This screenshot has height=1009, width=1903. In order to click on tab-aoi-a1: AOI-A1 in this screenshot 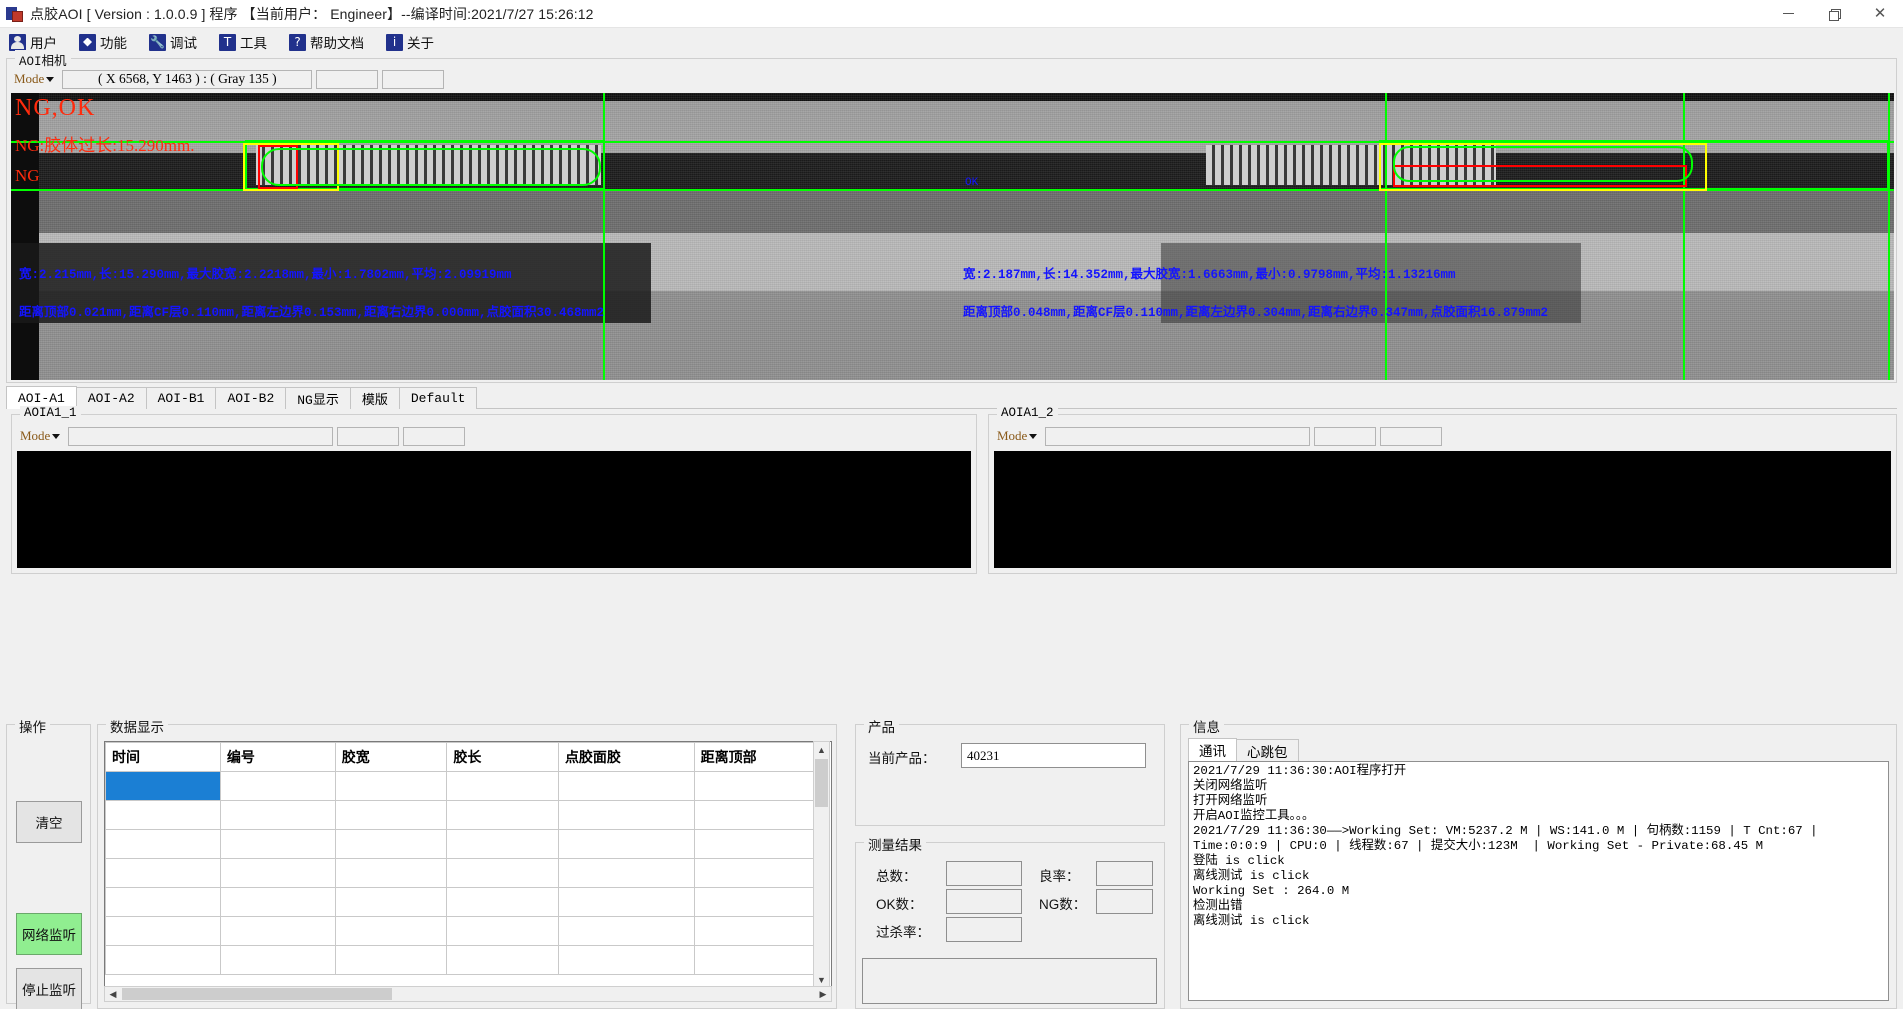, I will do `click(41, 397)`.